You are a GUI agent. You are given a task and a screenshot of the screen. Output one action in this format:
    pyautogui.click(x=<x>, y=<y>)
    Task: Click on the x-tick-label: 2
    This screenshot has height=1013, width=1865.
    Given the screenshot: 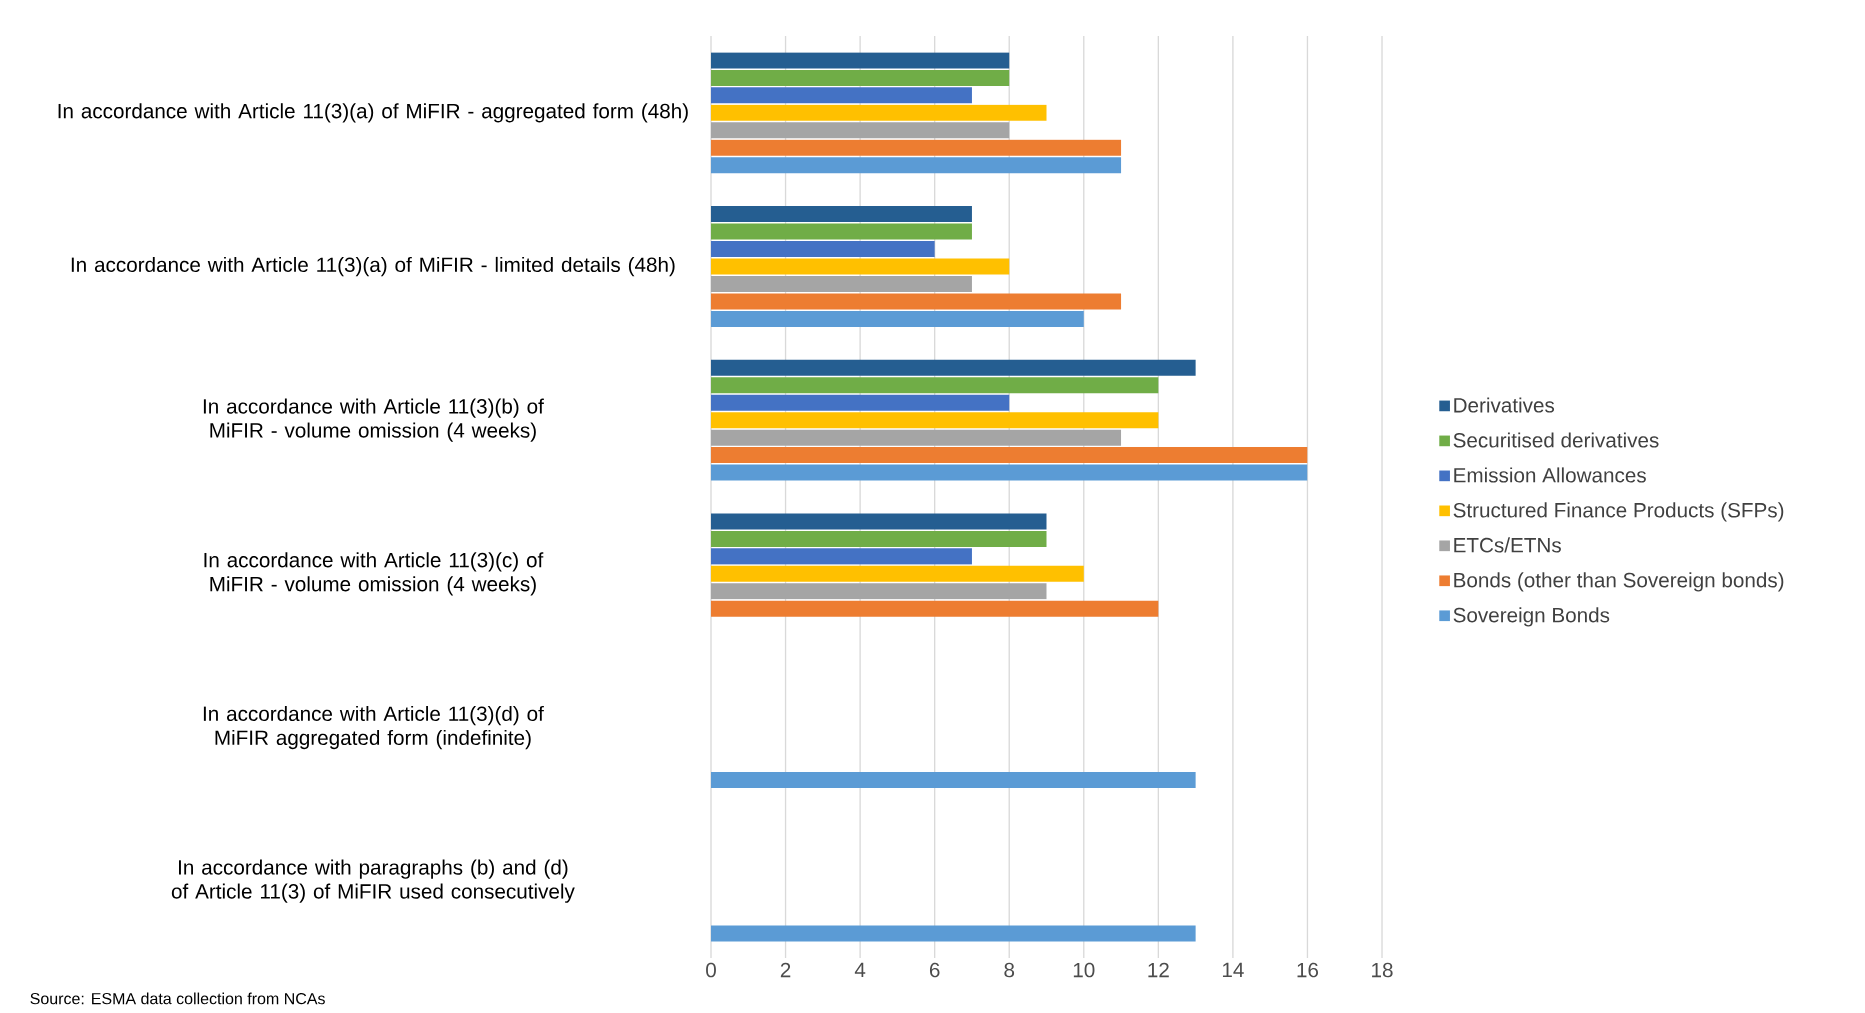 What is the action you would take?
    pyautogui.click(x=785, y=970)
    